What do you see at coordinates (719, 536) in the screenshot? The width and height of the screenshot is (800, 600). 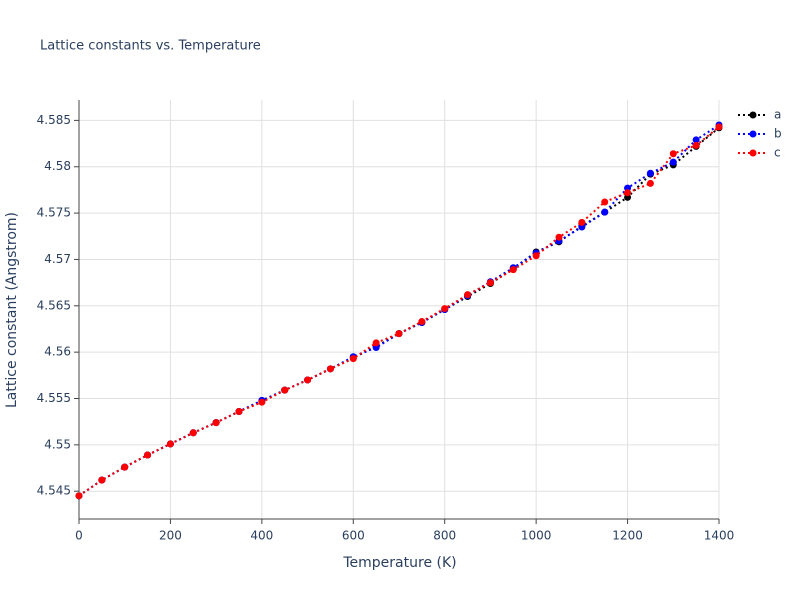 I see `x-tick-label: 1400` at bounding box center [719, 536].